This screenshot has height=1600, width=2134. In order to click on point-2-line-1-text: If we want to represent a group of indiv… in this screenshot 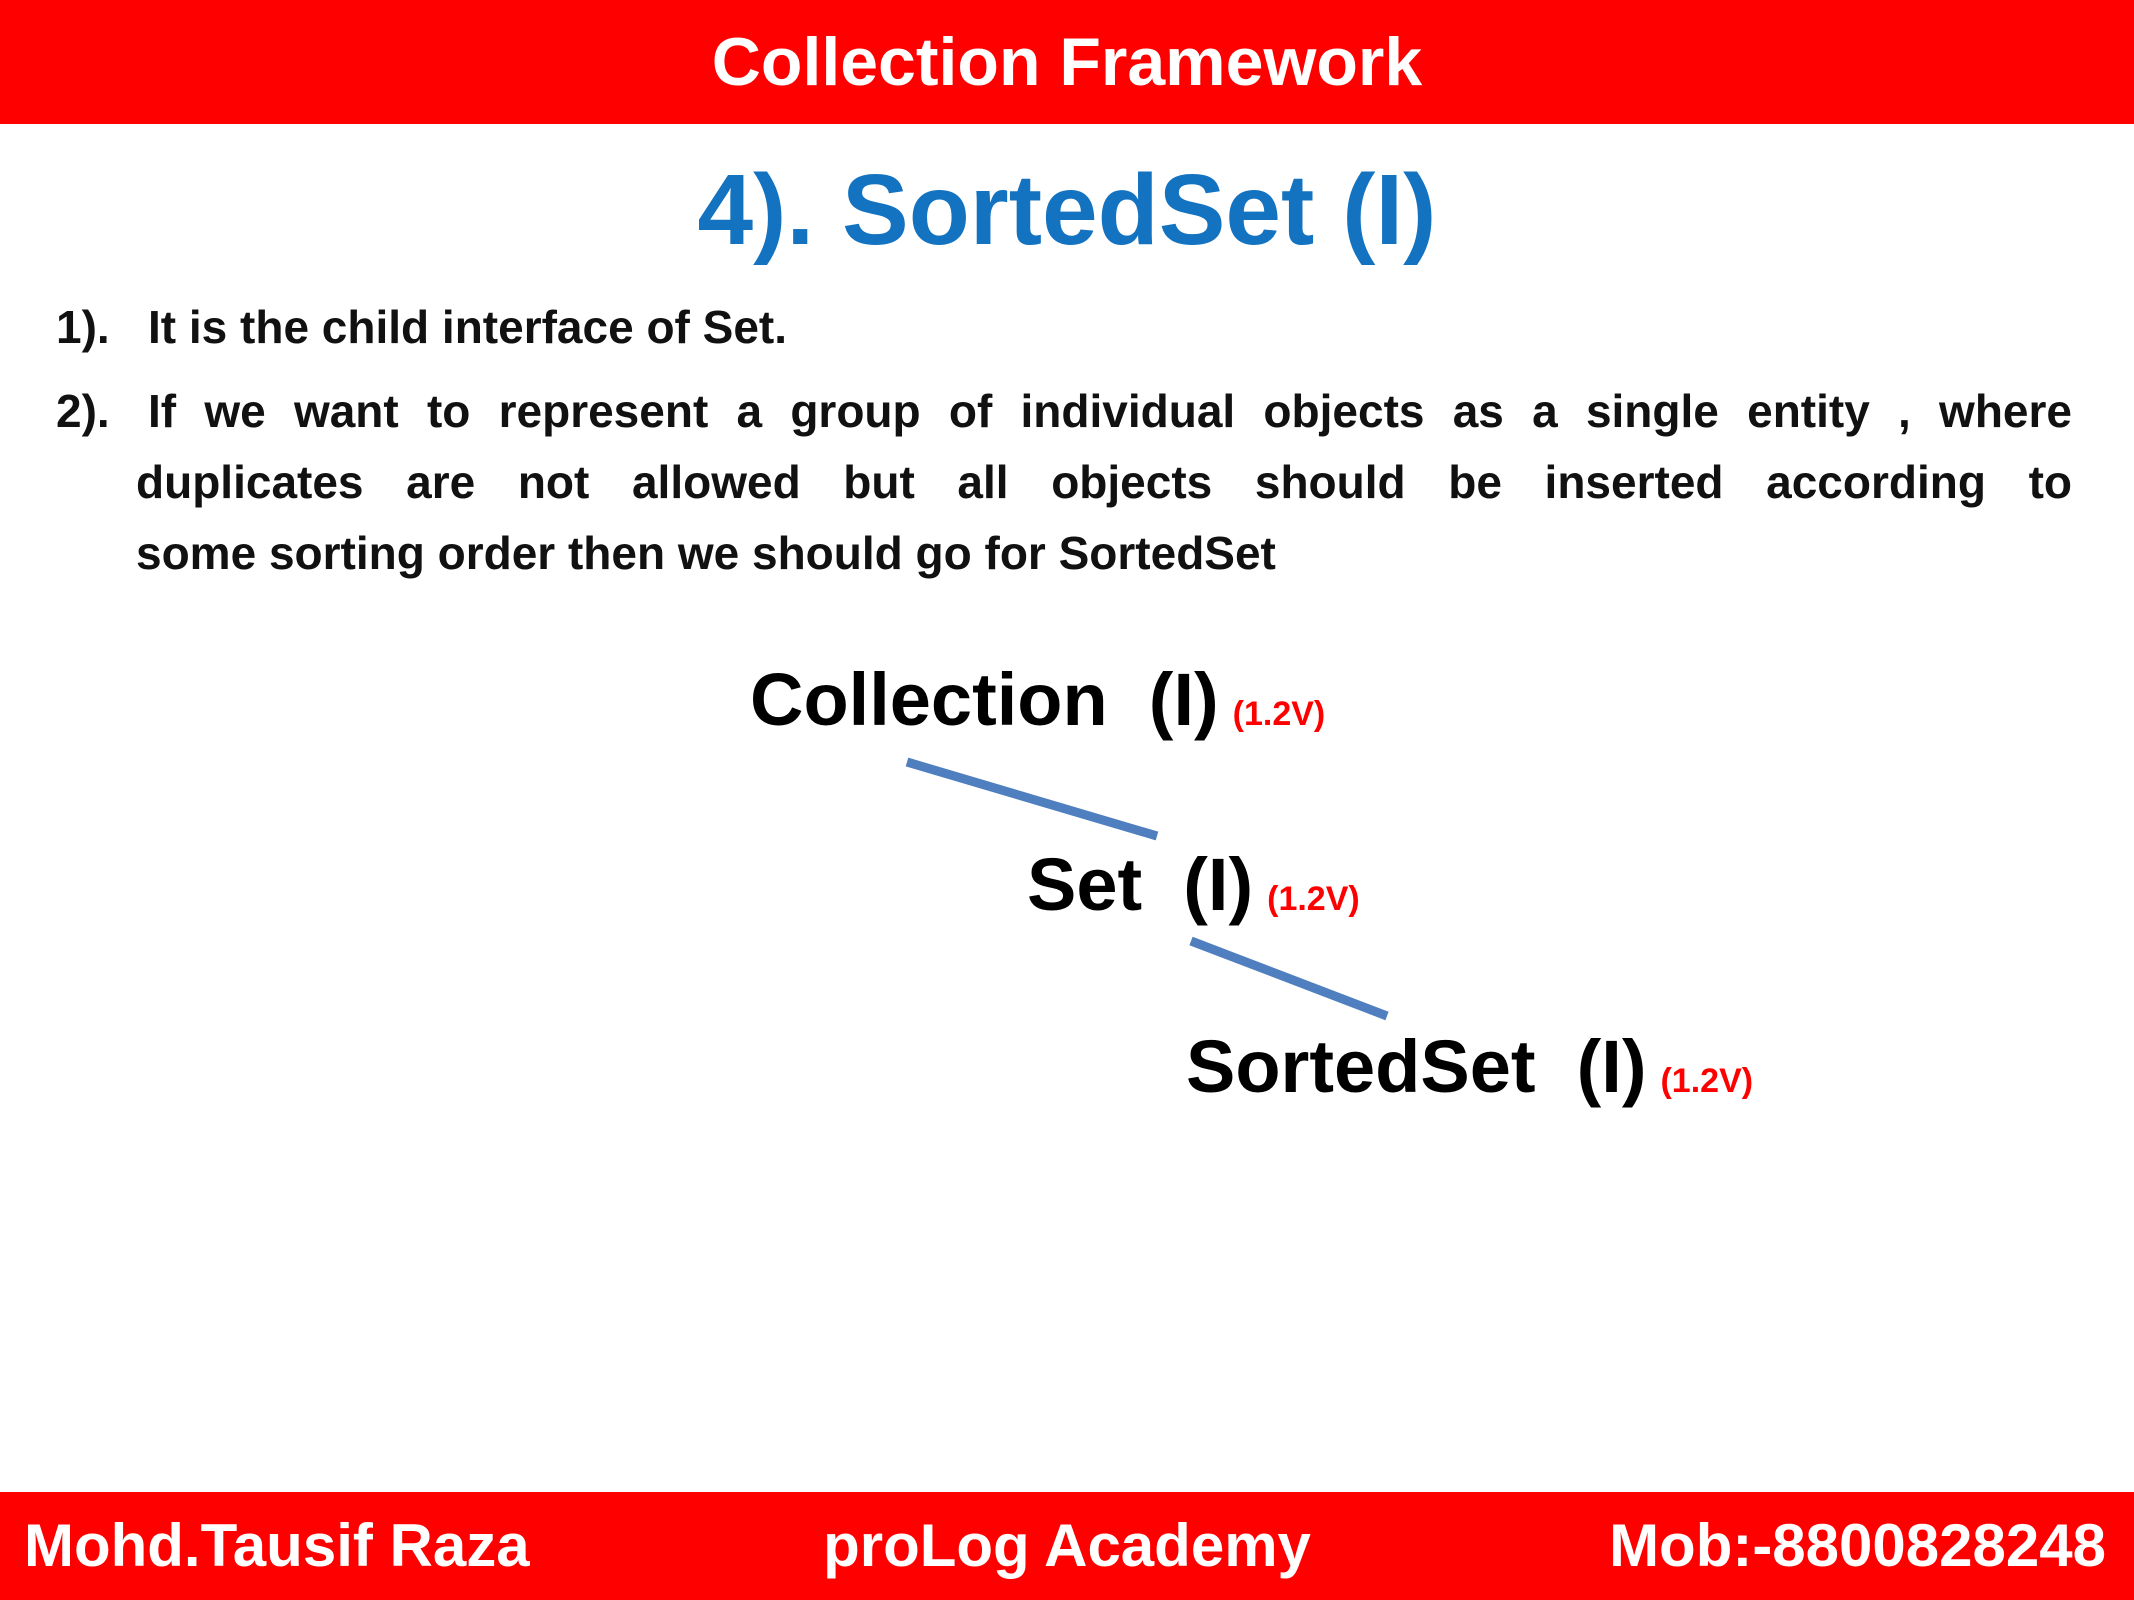, I will do `click(1110, 411)`.